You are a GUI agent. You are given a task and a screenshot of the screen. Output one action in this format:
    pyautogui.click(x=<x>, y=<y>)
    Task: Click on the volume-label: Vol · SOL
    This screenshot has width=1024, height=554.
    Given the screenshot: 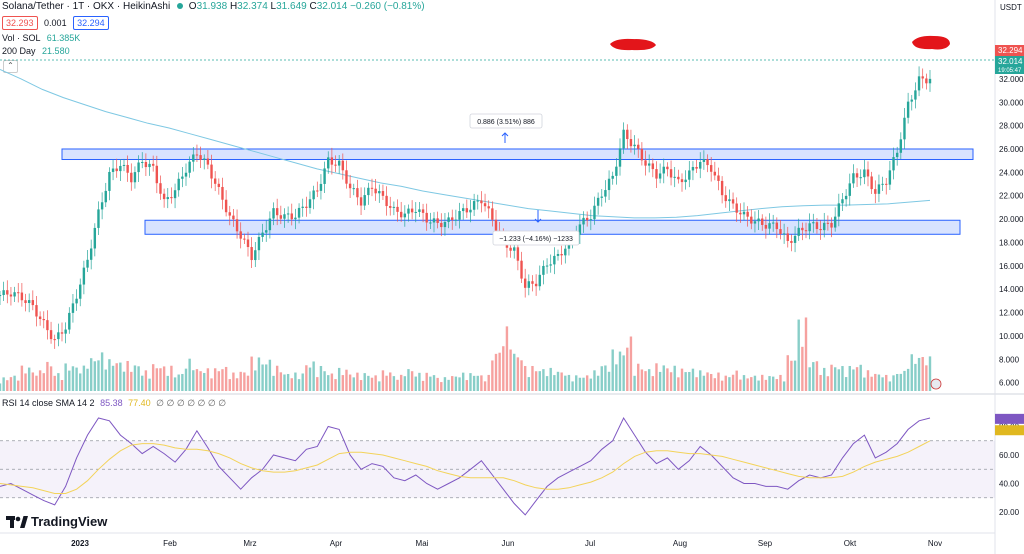 What is the action you would take?
    pyautogui.click(x=21, y=38)
    